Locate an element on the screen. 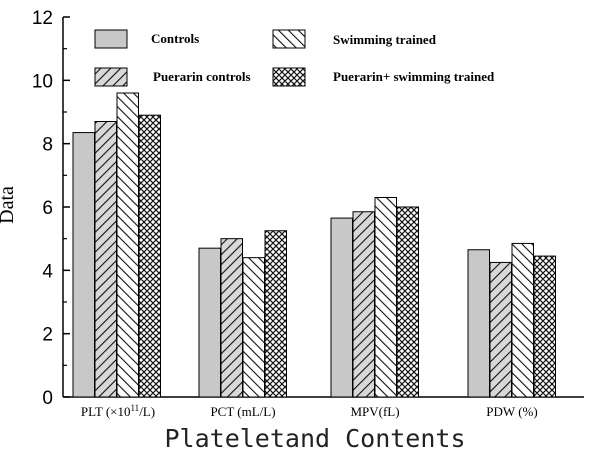 The width and height of the screenshot is (600, 456). y-ticks: 0 2 4 6 8 10 12 is located at coordinates (51, 208).